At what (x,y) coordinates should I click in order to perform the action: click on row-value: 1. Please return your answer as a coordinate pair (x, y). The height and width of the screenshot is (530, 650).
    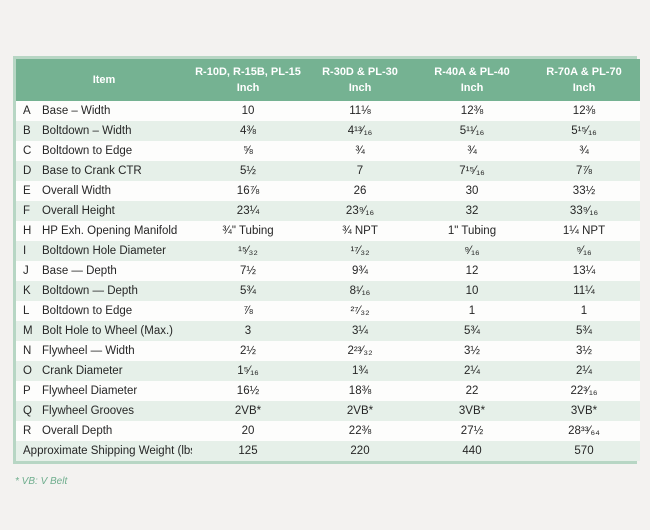
    Looking at the image, I should click on (584, 311).